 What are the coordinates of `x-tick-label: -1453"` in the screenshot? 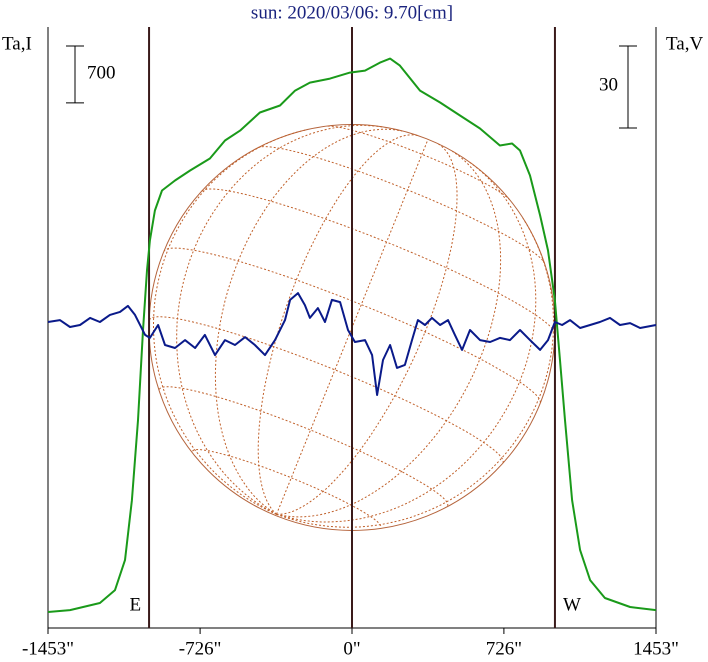 It's located at (48, 648).